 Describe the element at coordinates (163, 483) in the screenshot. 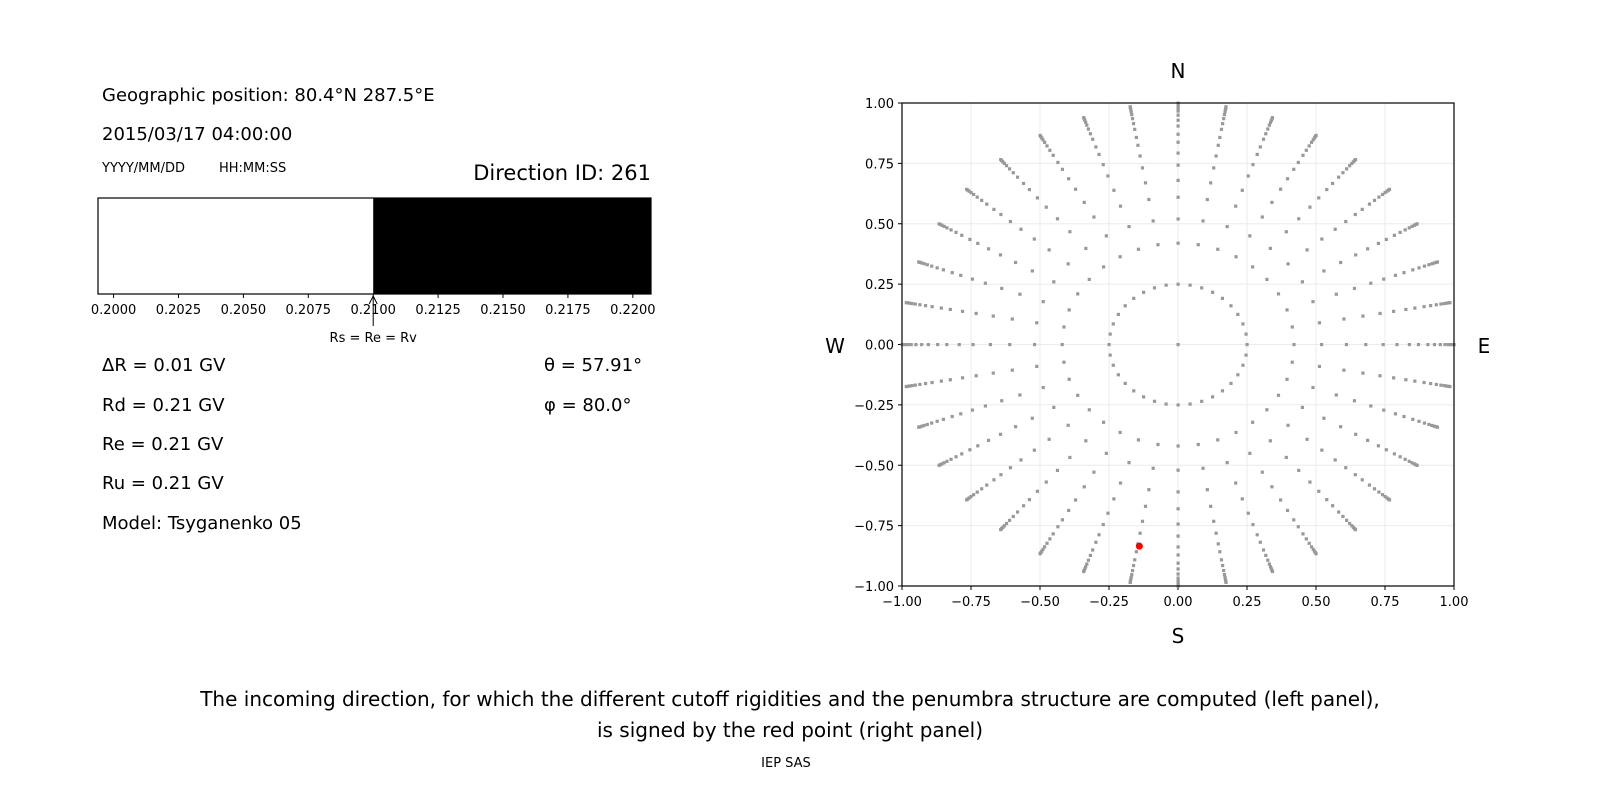

I see `ru-value: Ru = 0.21 GV` at that location.